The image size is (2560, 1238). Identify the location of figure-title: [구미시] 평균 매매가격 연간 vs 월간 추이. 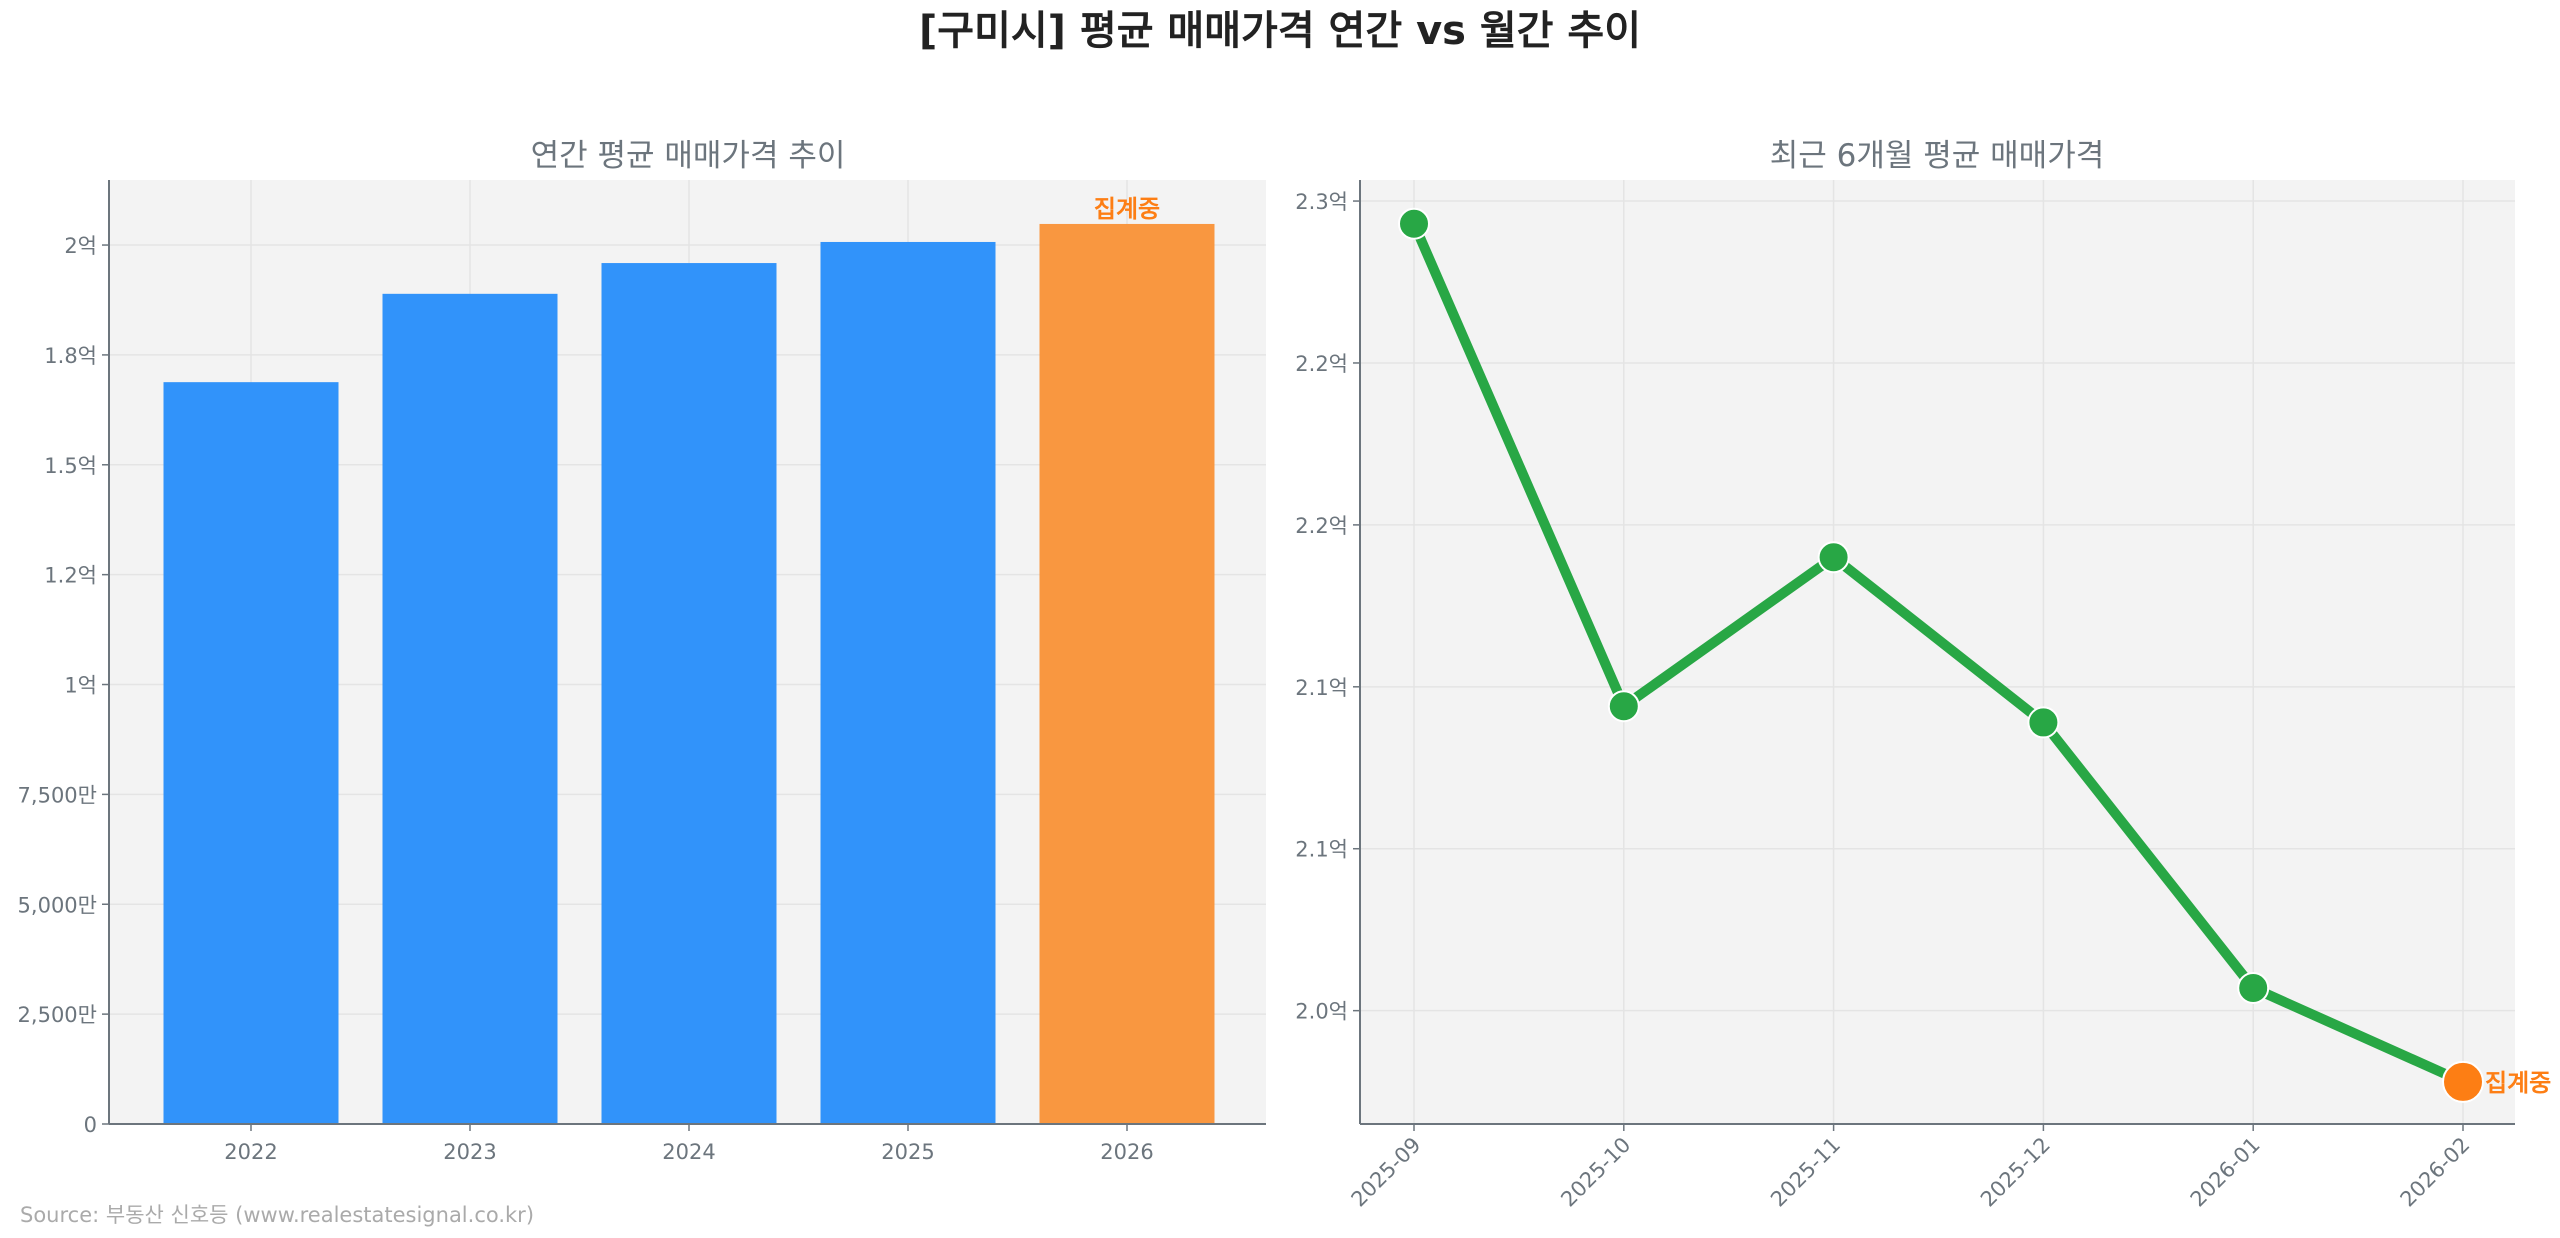
(1280, 31).